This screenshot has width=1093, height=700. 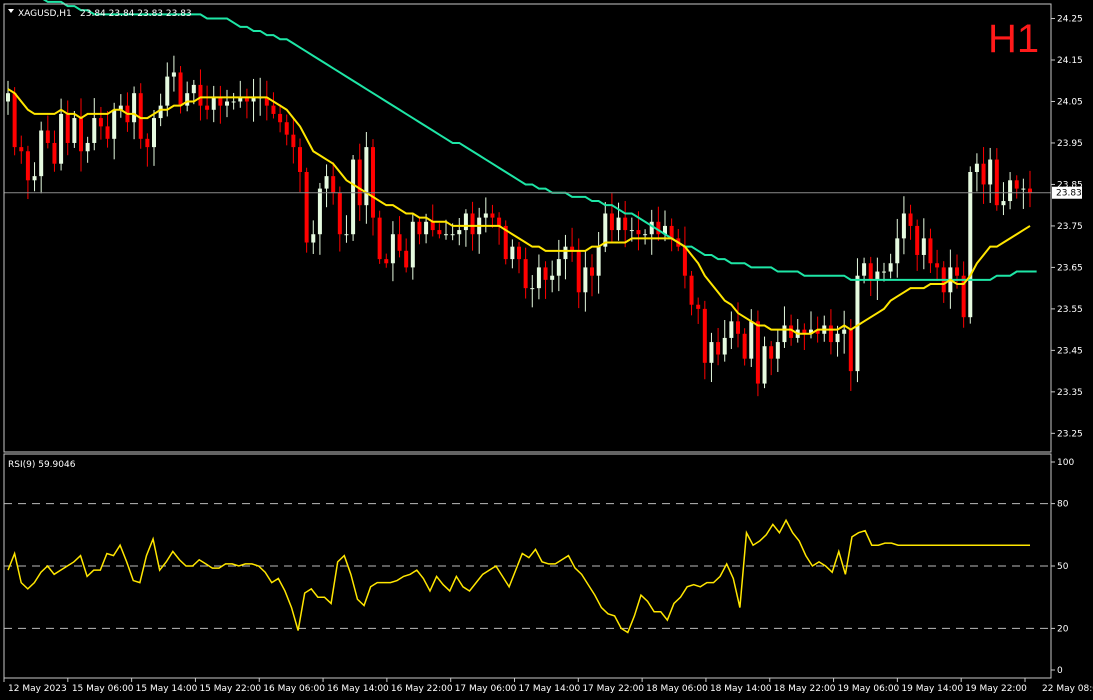 What do you see at coordinates (1070, 310) in the screenshot?
I see `price-tick-label: 23.55` at bounding box center [1070, 310].